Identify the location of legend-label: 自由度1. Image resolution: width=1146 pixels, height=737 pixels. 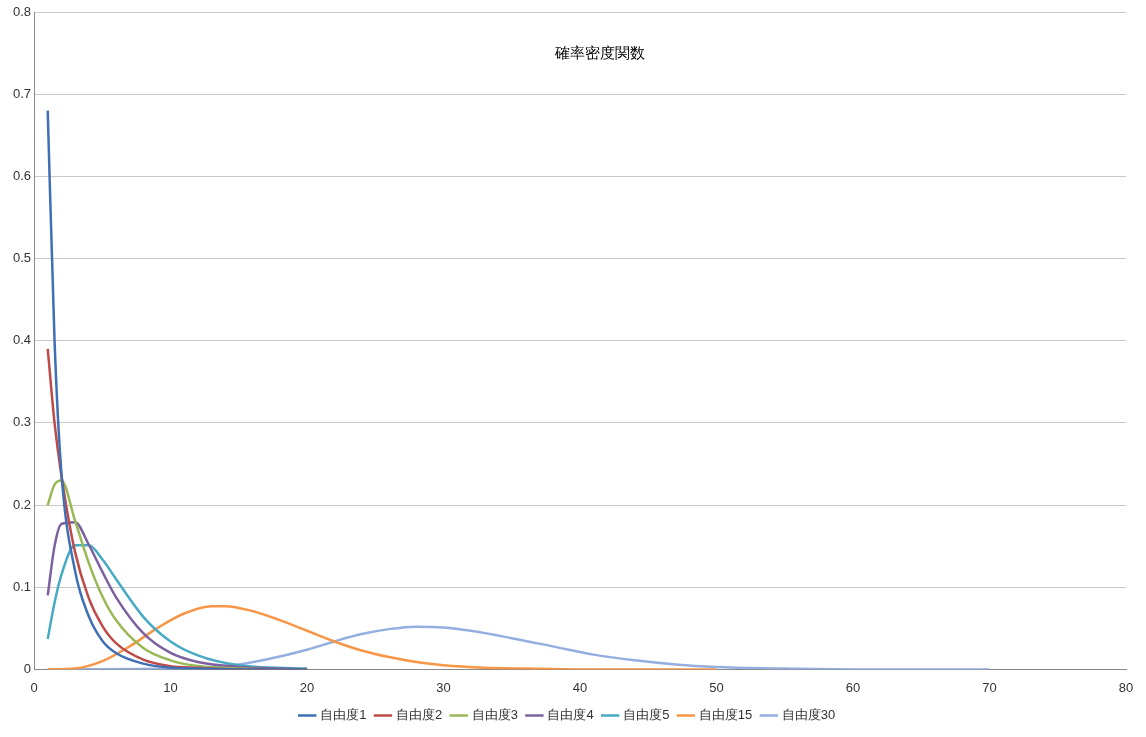
(343, 715).